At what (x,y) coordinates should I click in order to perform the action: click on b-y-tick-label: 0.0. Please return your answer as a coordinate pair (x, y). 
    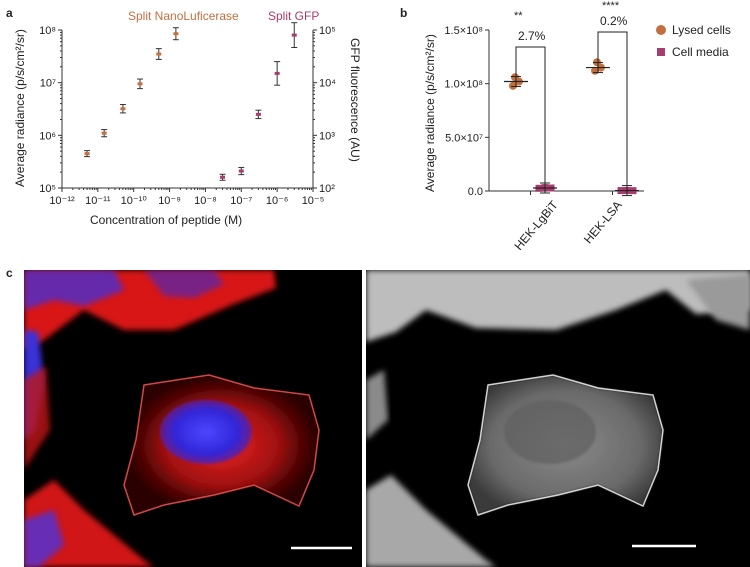
    Looking at the image, I should click on (475, 192).